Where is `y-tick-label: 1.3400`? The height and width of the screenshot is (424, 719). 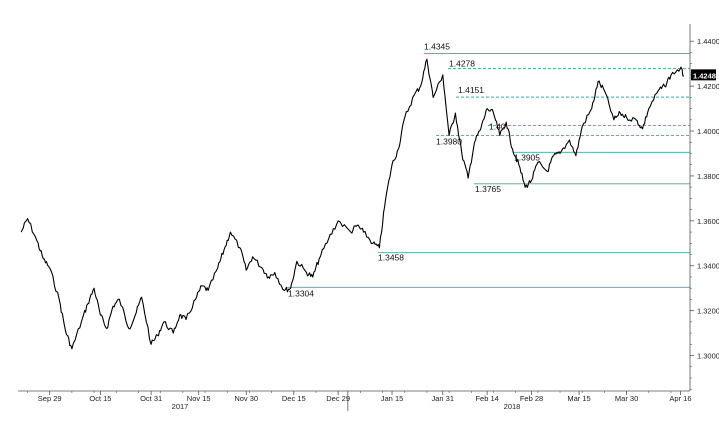
y-tick-label: 1.3400 is located at coordinates (708, 266).